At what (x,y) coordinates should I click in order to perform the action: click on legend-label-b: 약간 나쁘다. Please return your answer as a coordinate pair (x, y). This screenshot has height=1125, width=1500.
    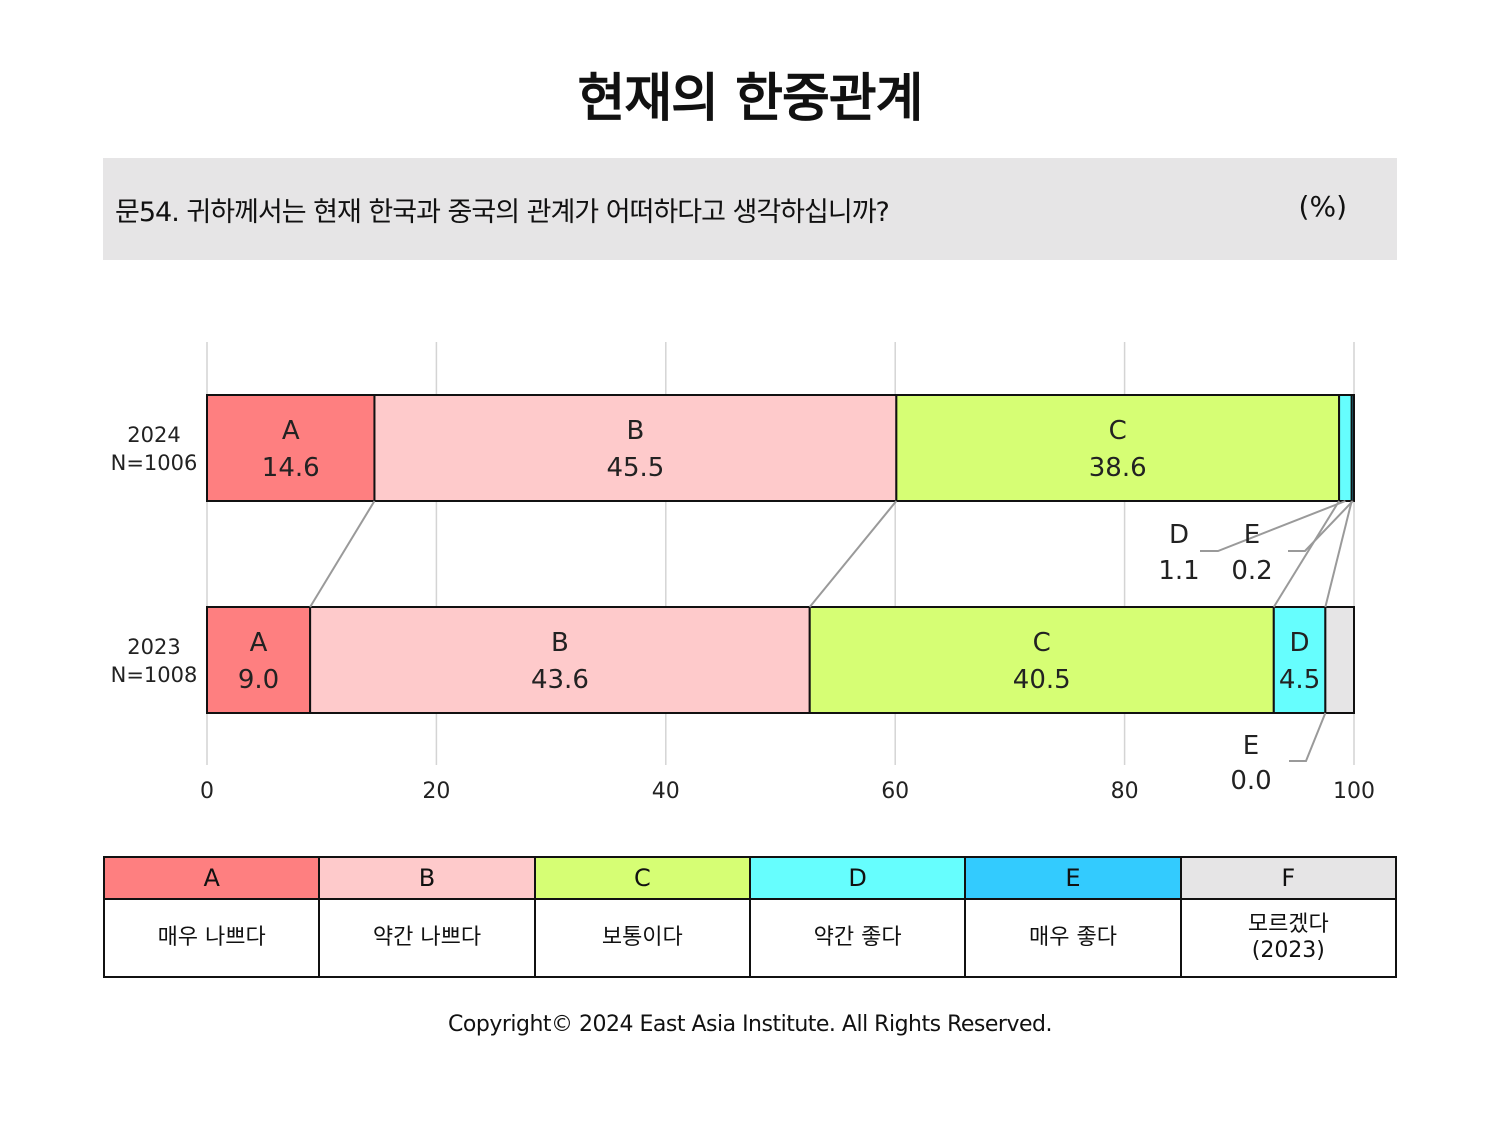
    Looking at the image, I should click on (427, 938).